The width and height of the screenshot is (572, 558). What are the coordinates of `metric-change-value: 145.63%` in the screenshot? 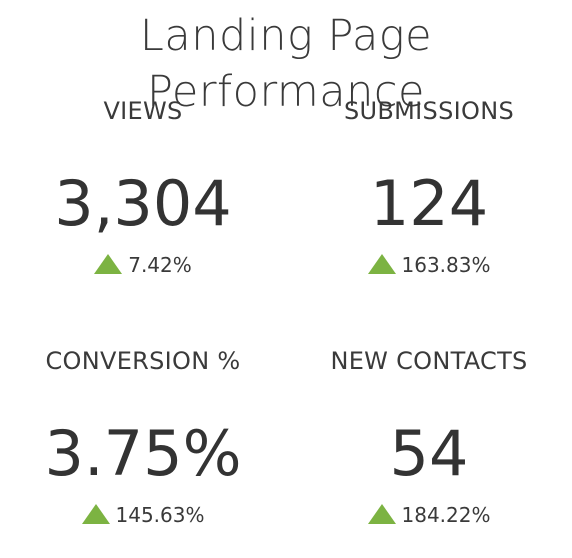 It's located at (160, 515).